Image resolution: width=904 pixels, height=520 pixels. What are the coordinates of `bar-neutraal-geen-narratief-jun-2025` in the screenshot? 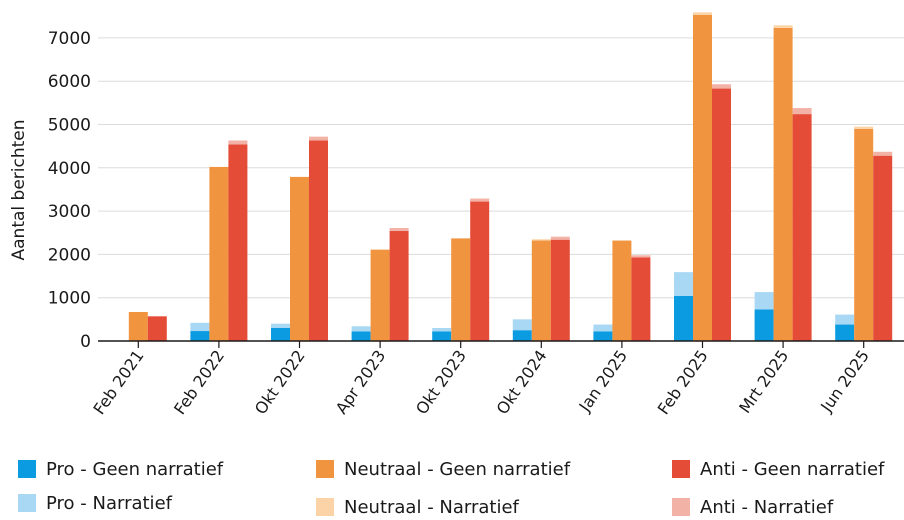 It's located at (864, 234).